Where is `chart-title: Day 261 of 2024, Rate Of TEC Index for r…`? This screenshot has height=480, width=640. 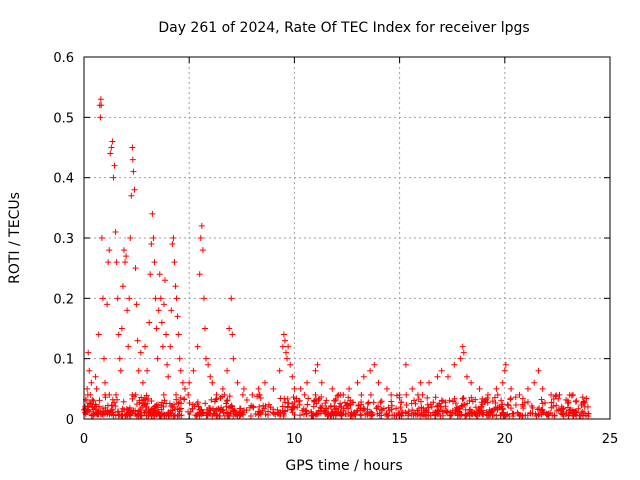 chart-title: Day 261 of 2024, Rate Of TEC Index for r… is located at coordinates (343, 28).